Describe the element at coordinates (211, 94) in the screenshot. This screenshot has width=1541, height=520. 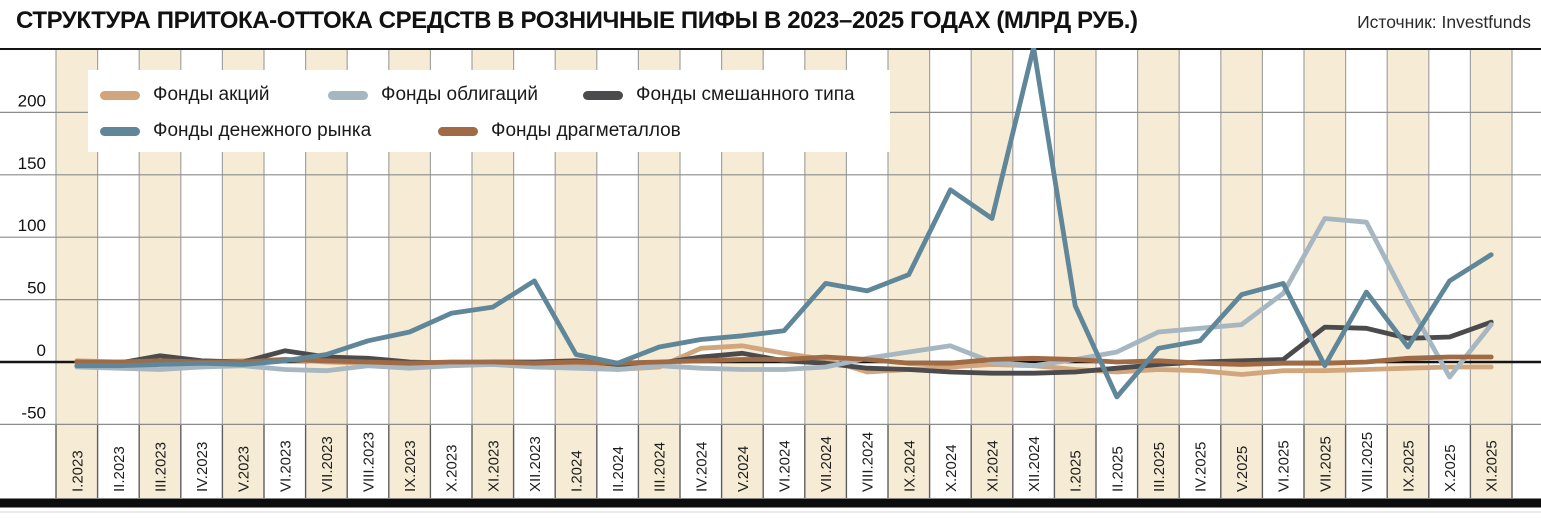
I see `legend-label: Фонды акций` at that location.